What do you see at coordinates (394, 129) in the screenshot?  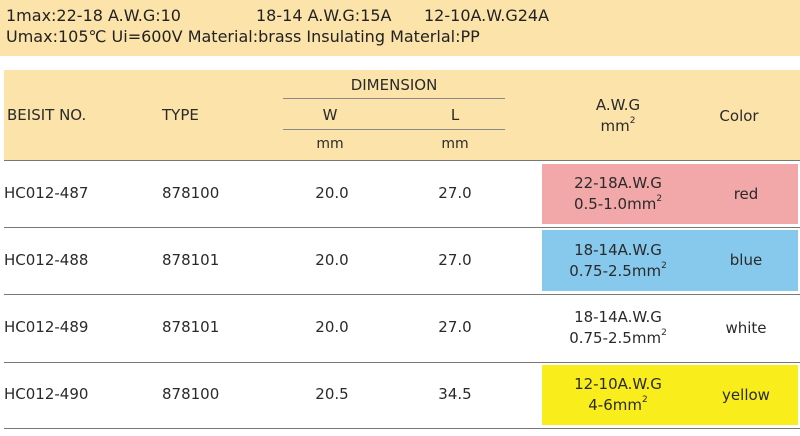 I see `unit-divider` at bounding box center [394, 129].